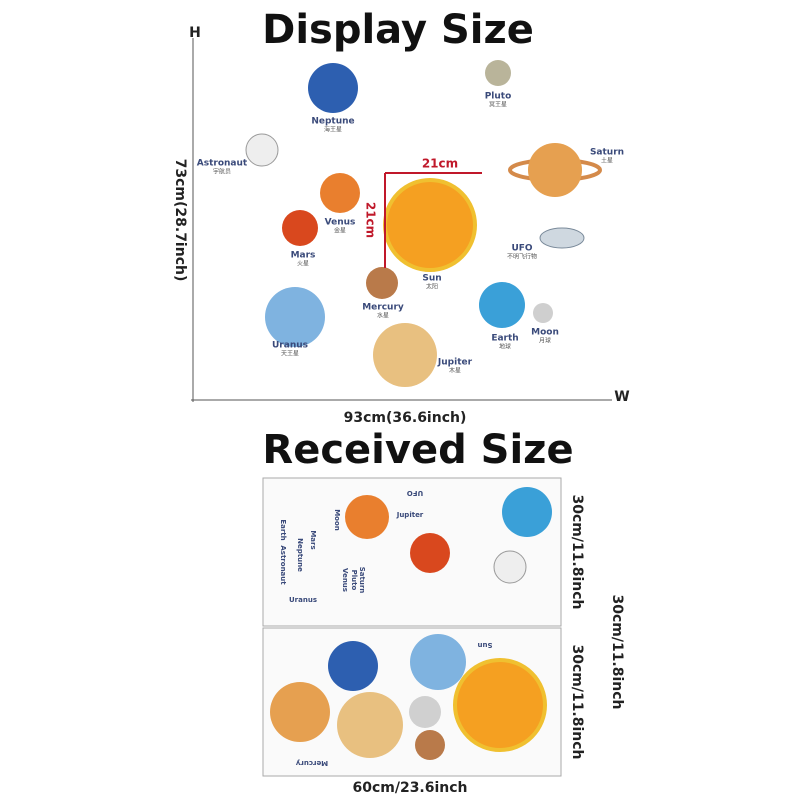 The width and height of the screenshot is (800, 800). What do you see at coordinates (383, 308) in the screenshot?
I see `planet-name: Mercury` at bounding box center [383, 308].